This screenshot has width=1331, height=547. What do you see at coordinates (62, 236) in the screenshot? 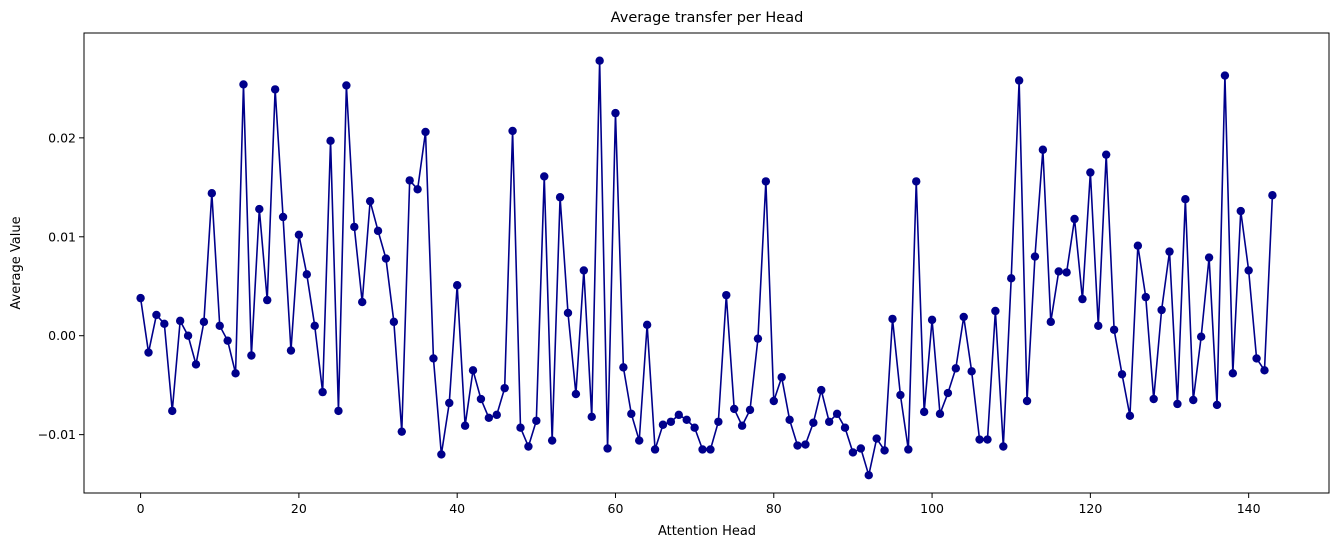
I see `y-tick-label: 0.01` at bounding box center [62, 236].